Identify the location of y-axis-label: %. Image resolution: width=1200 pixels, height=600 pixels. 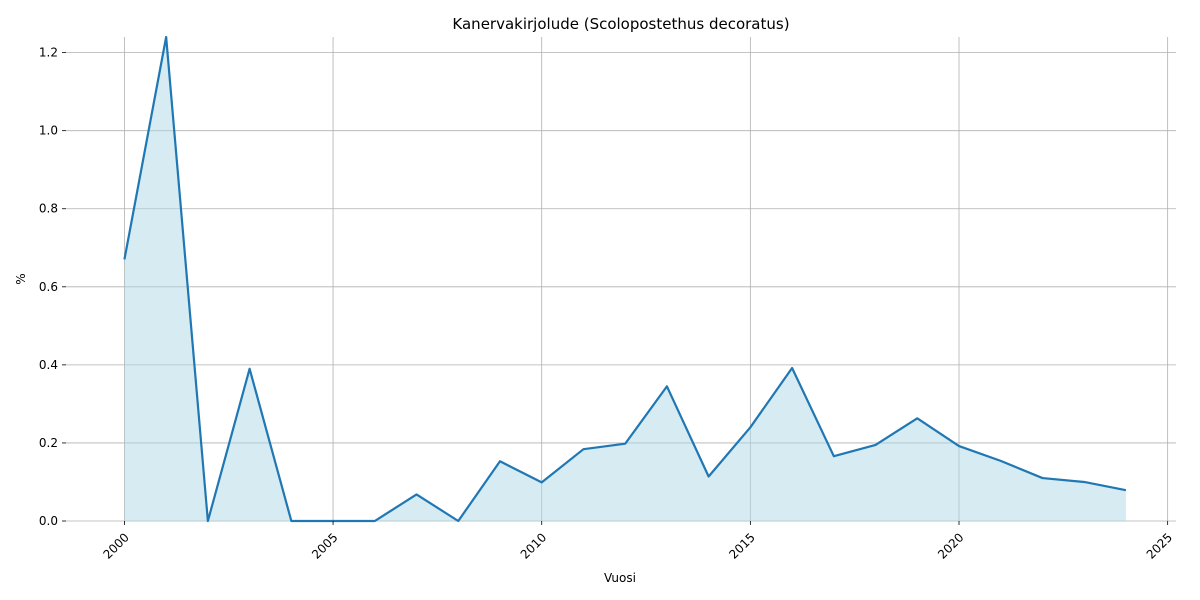
(21, 278).